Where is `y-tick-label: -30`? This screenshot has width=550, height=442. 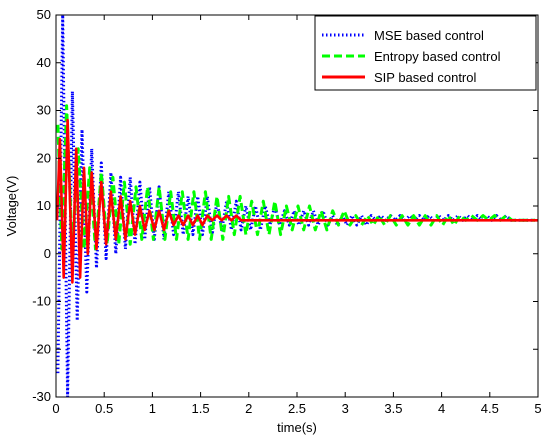 y-tick-label: -30 is located at coordinates (41, 396).